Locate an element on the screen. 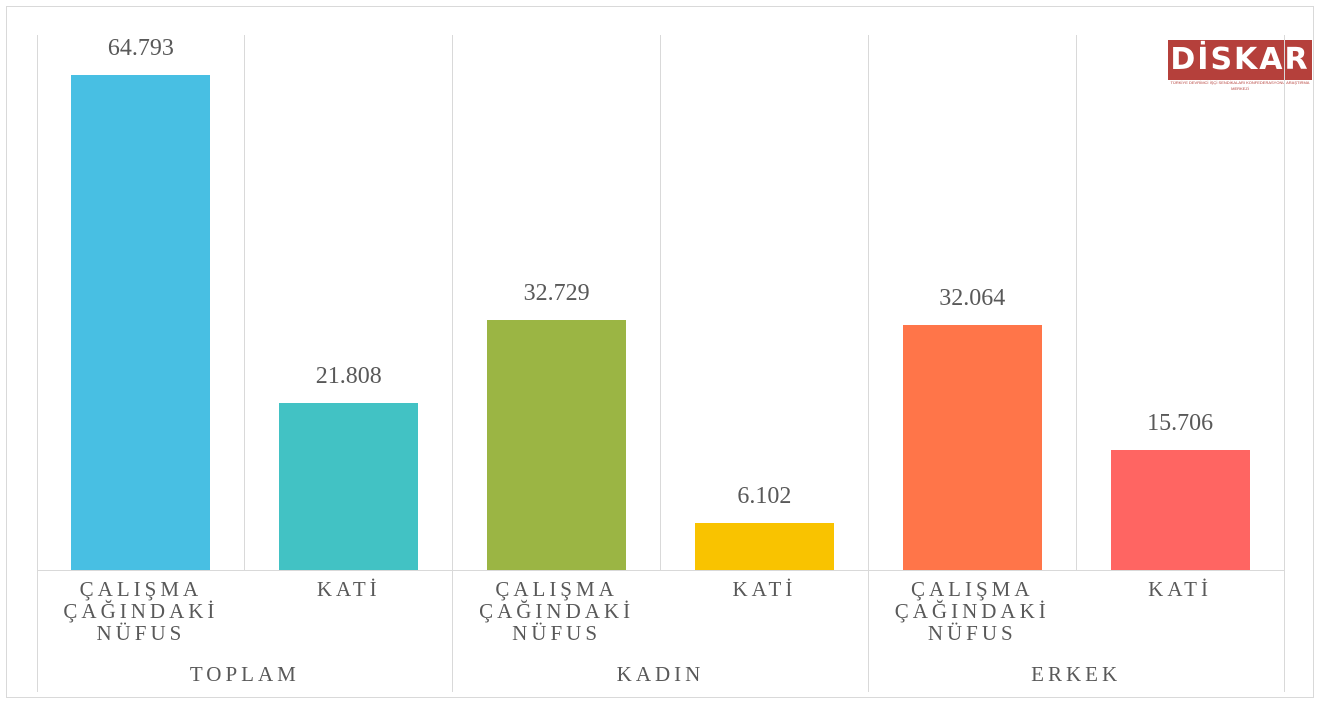 This screenshot has height=702, width=1324. group-label: ERKEK is located at coordinates (1076, 674).